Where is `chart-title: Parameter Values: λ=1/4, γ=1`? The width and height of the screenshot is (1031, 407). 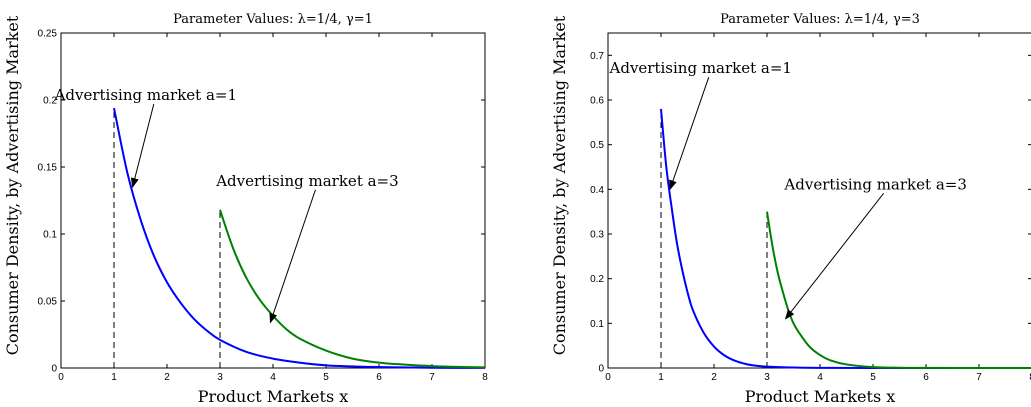 chart-title: Parameter Values: λ=1/4, γ=1 is located at coordinates (273, 19).